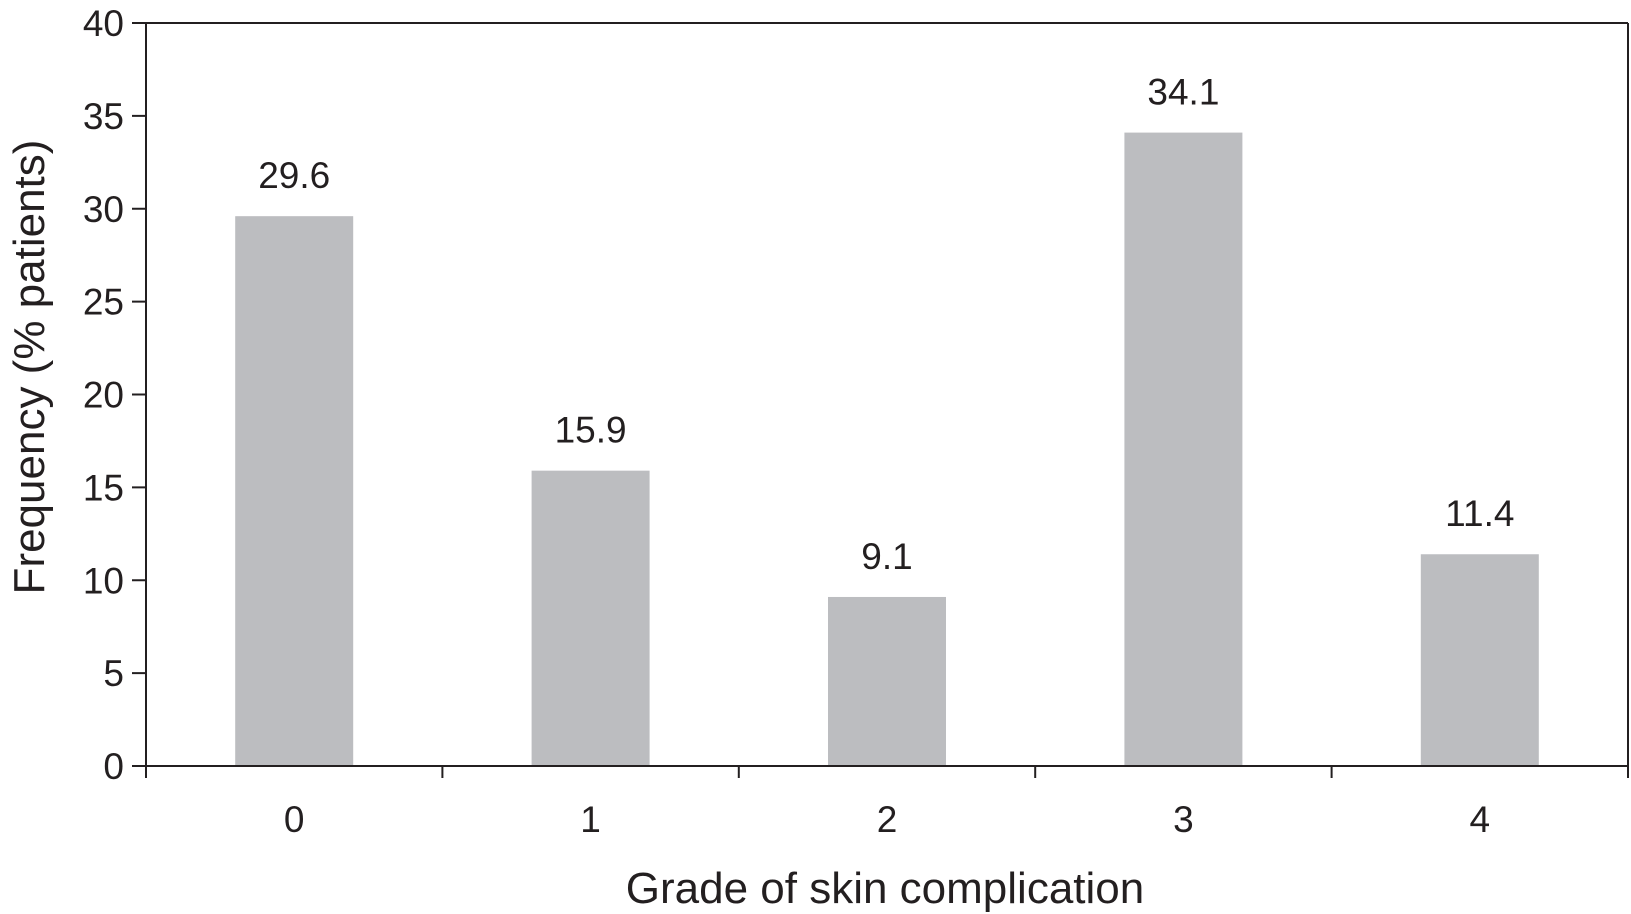 The image size is (1631, 914). Describe the element at coordinates (1479, 513) in the screenshot. I see `data-label-4: 11.4` at that location.